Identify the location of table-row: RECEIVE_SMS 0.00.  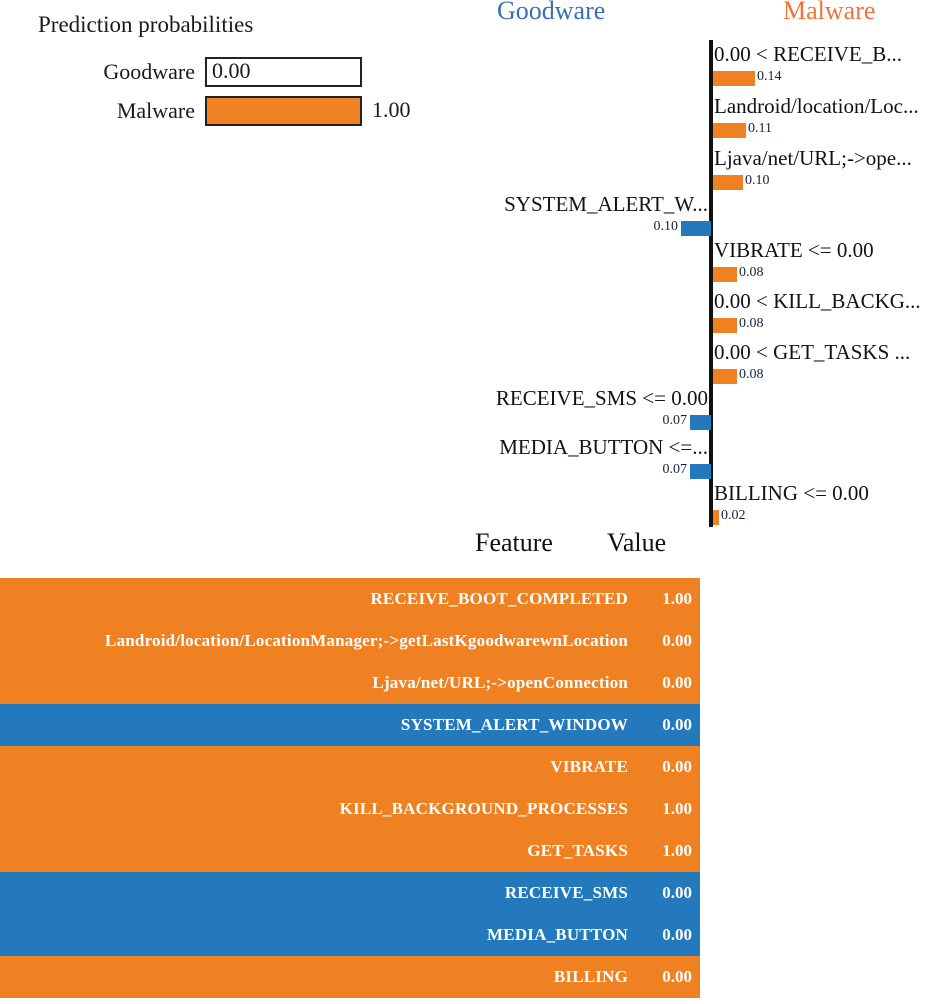
(350, 893).